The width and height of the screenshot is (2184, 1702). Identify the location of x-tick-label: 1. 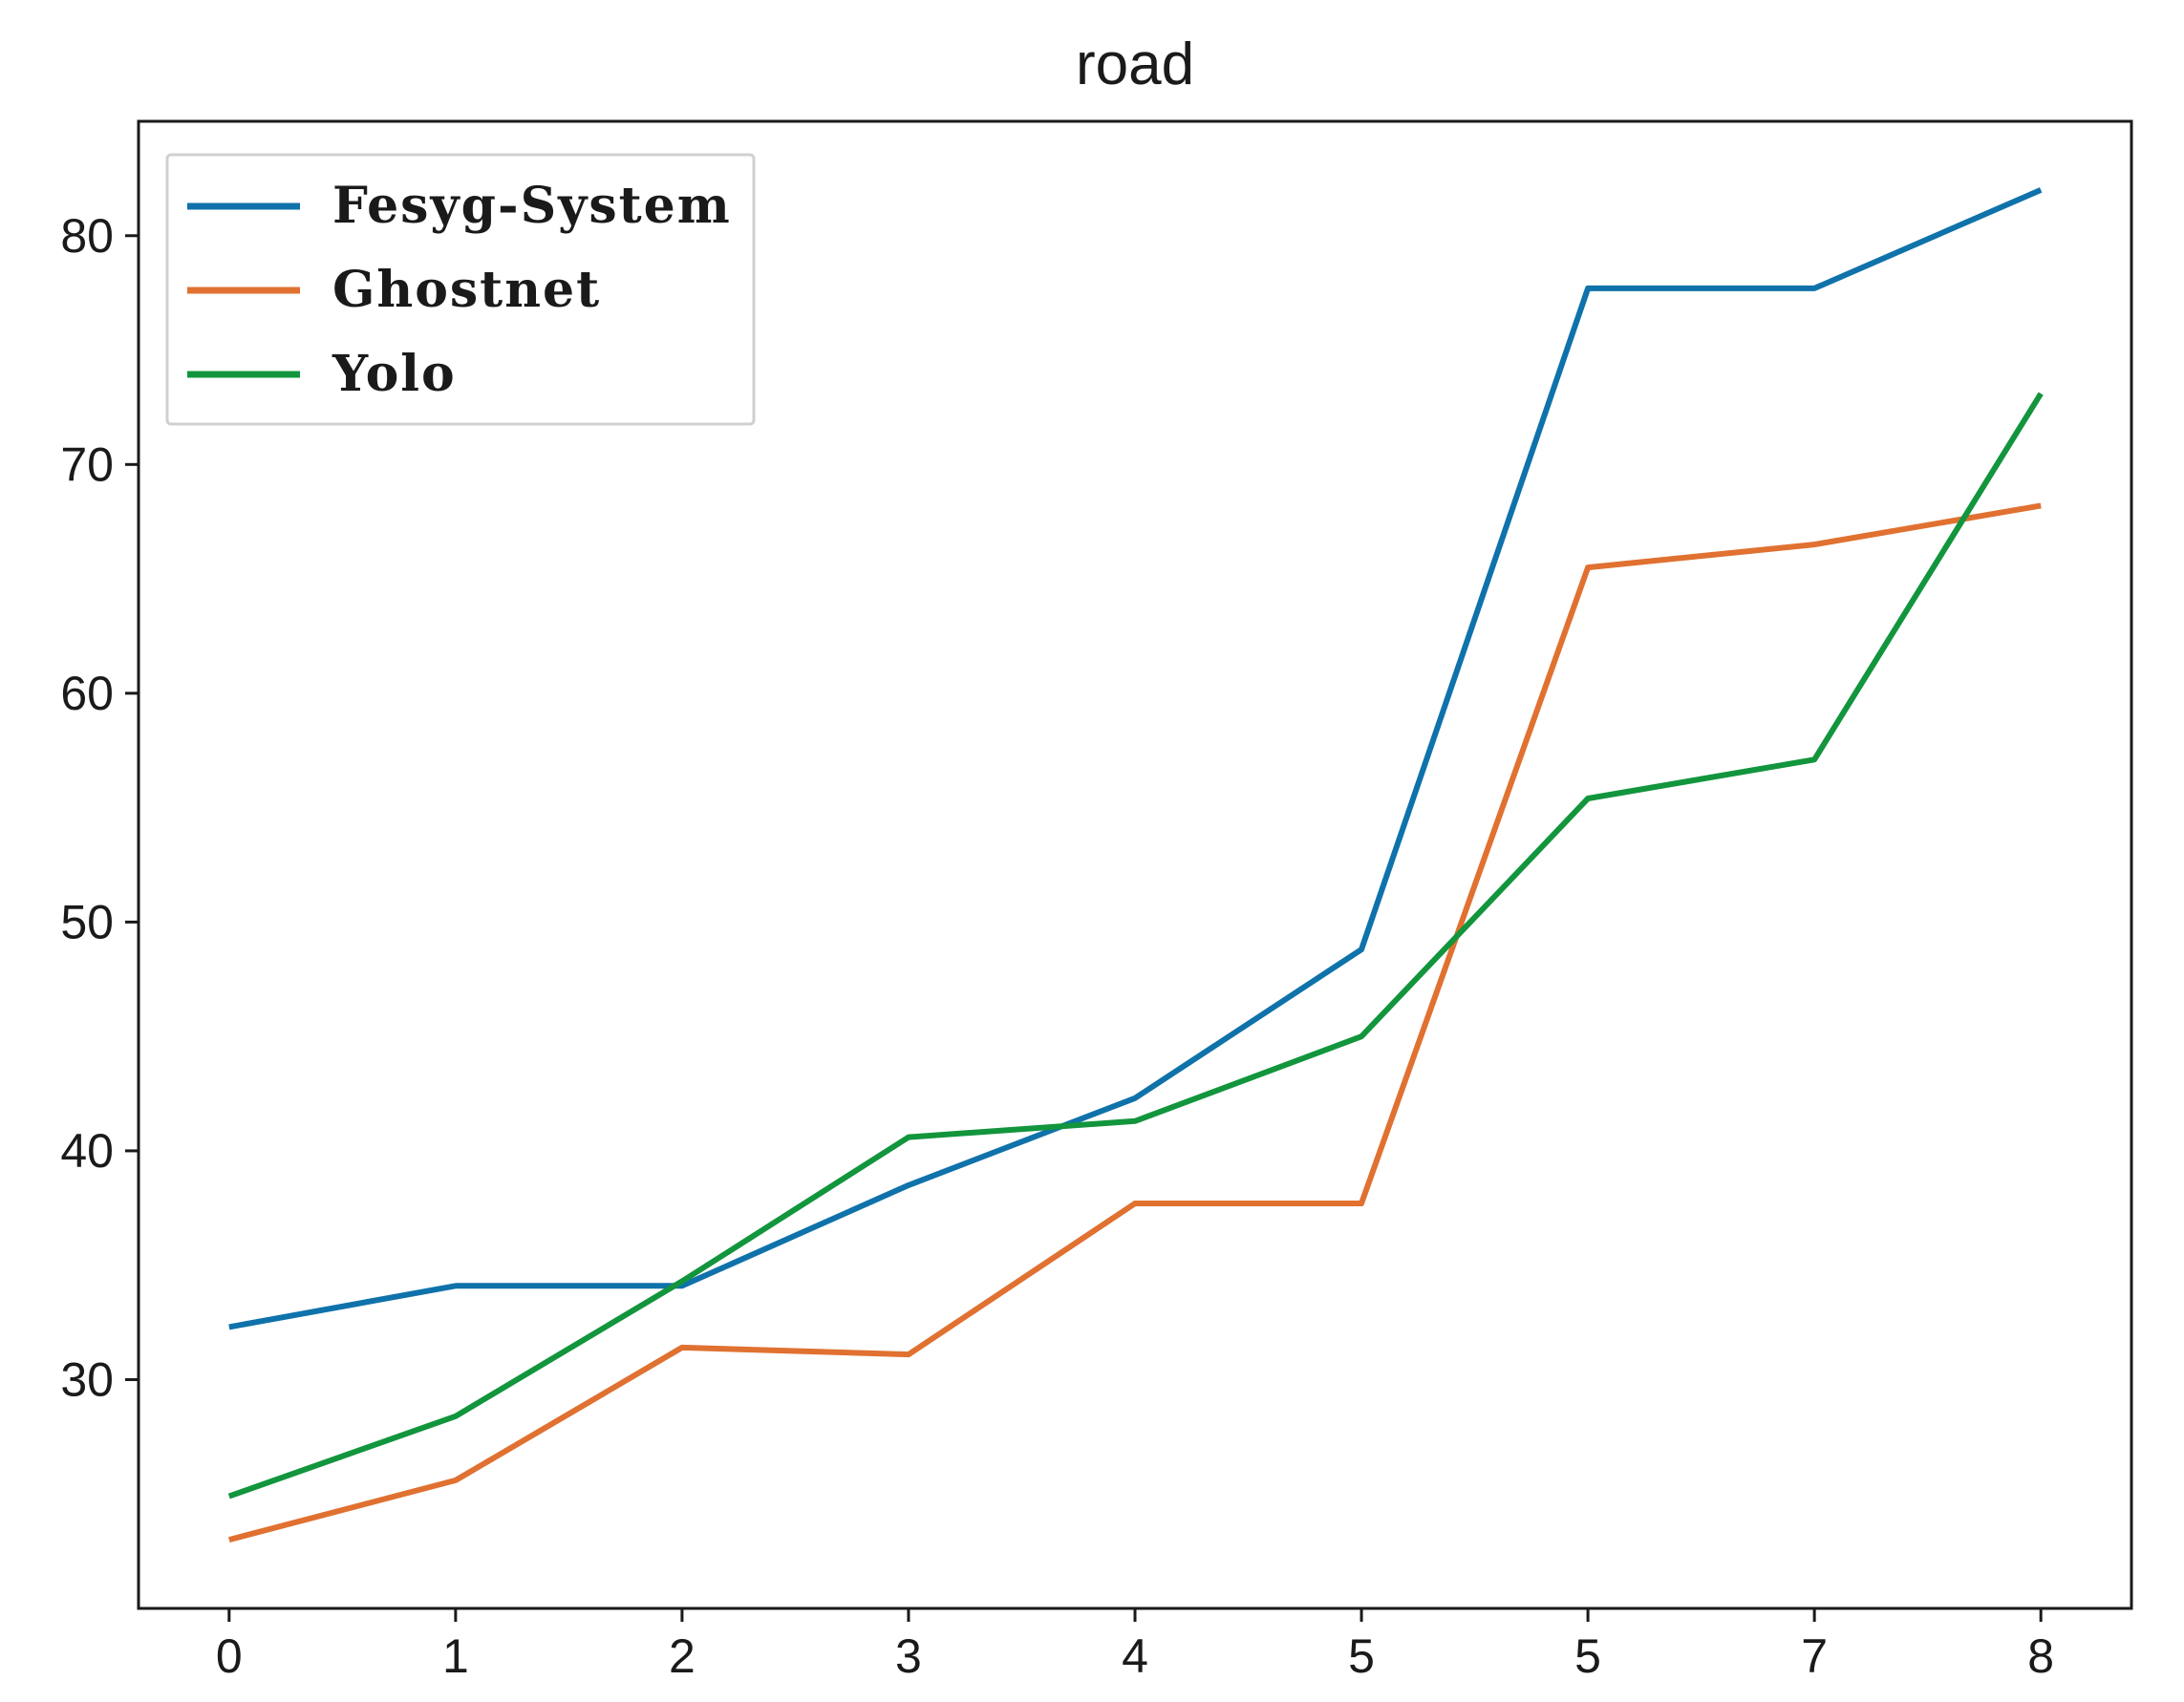
(455, 1656).